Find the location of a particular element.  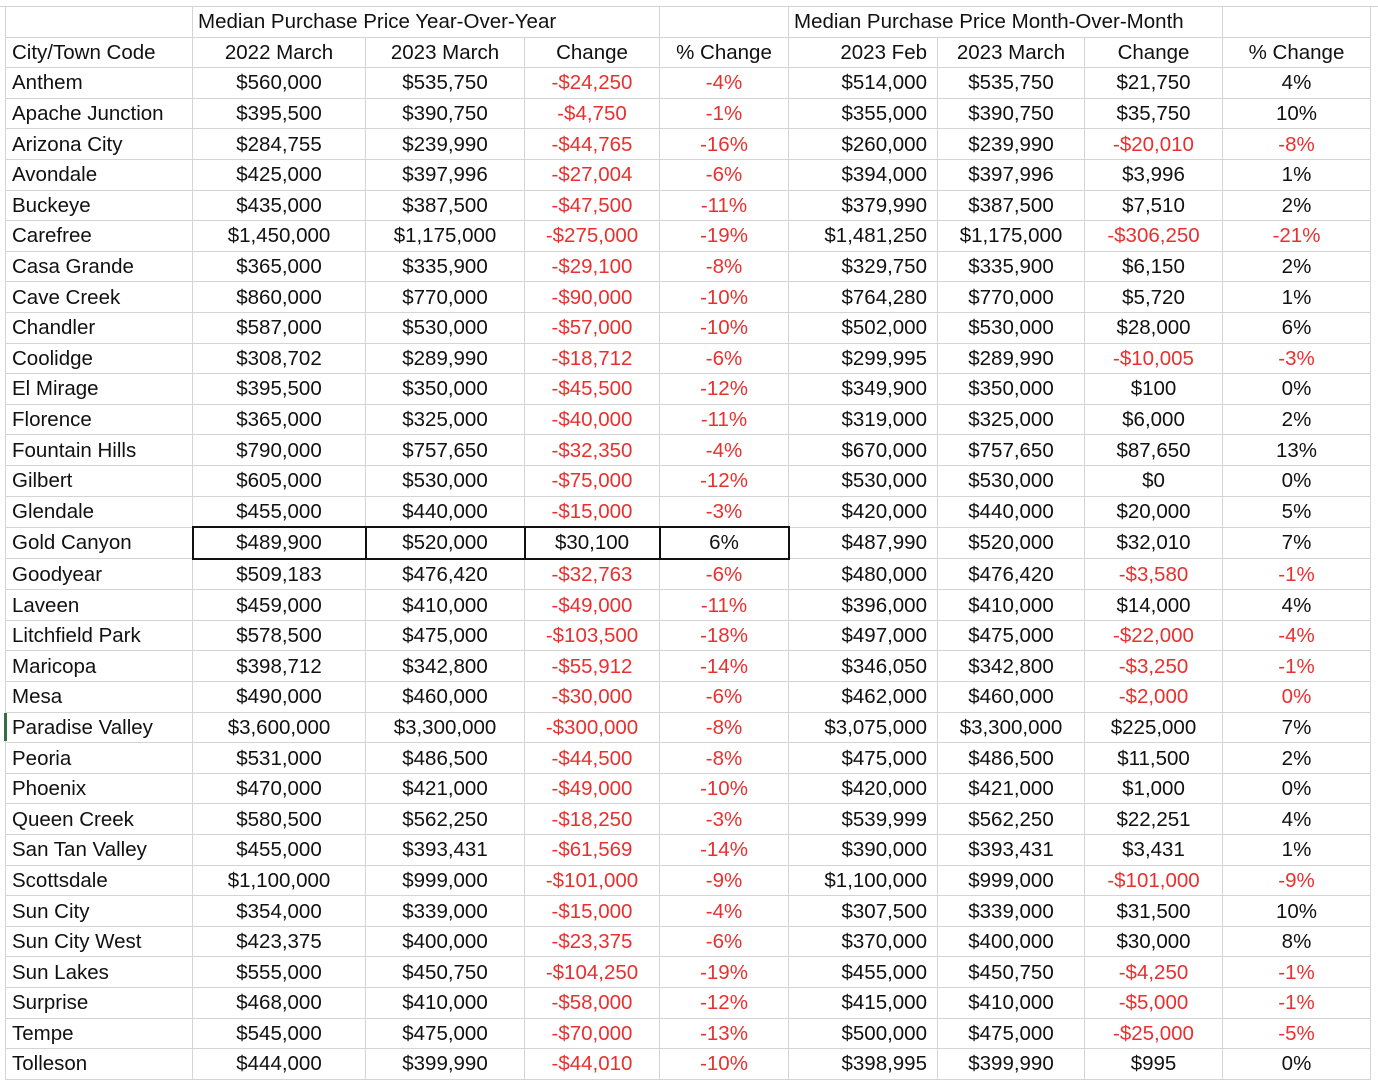

cell-mom-pct-change: 4% is located at coordinates (1296, 83).